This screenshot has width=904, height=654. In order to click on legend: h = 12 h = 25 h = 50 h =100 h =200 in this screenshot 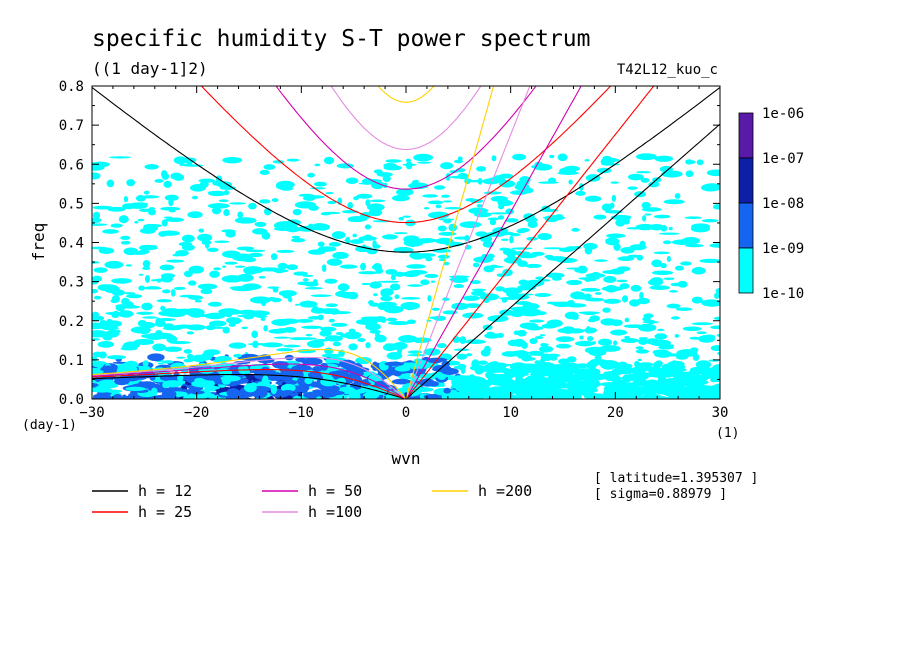, I will do `click(312, 501)`.